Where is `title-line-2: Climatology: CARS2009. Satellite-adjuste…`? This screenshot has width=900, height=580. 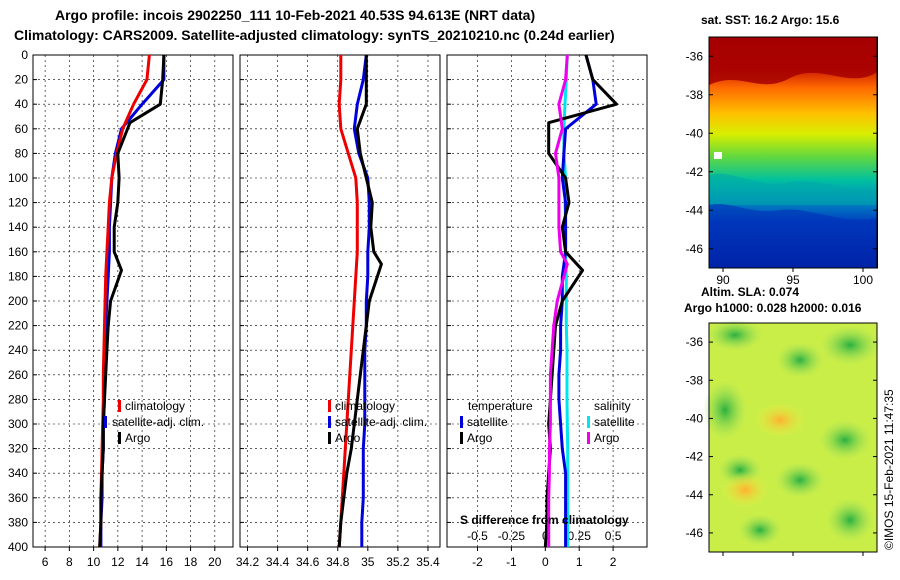 title-line-2: Climatology: CARS2009. Satellite-adjuste… is located at coordinates (314, 35).